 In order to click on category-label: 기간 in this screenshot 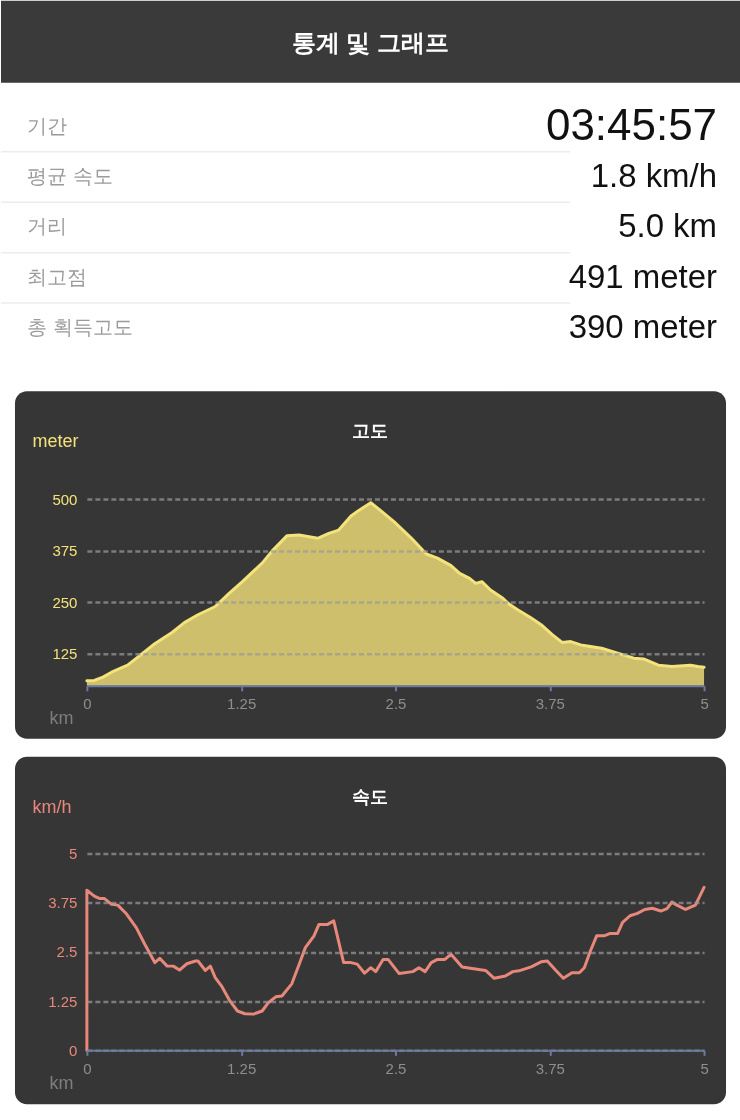, I will do `click(46, 125)`.